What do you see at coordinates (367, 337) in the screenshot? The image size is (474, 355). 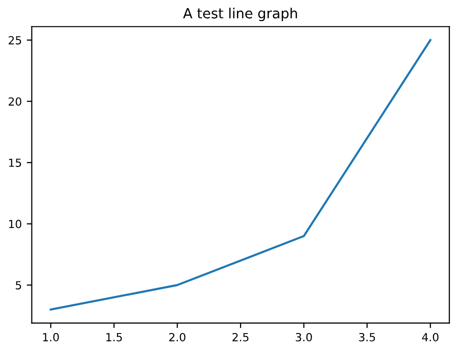 I see `x-tick-label: 3.5` at bounding box center [367, 337].